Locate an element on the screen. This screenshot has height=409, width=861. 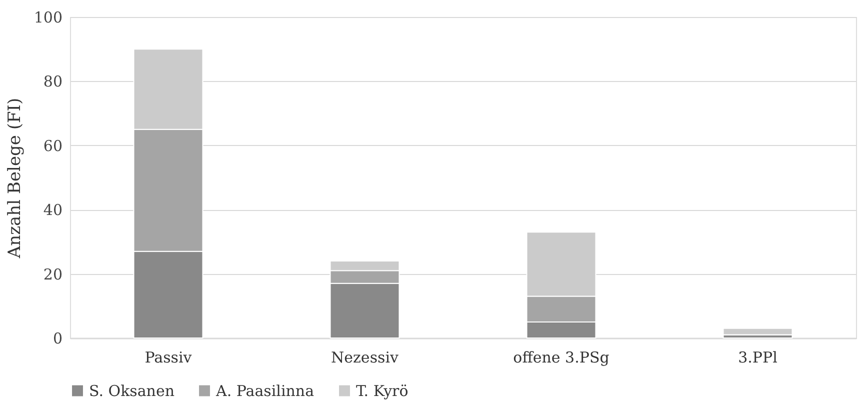
y-tick-label: 20 is located at coordinates (52, 274).